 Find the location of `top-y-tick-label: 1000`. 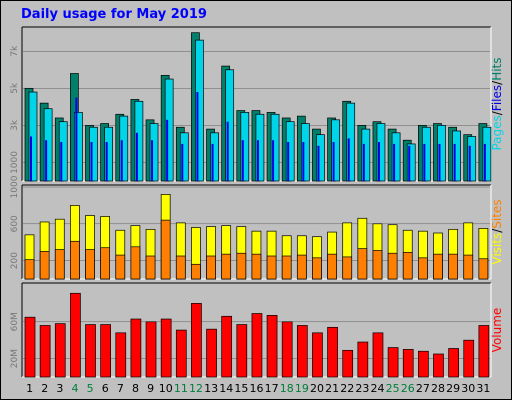

top-y-tick-label: 1000 is located at coordinates (15, 162).